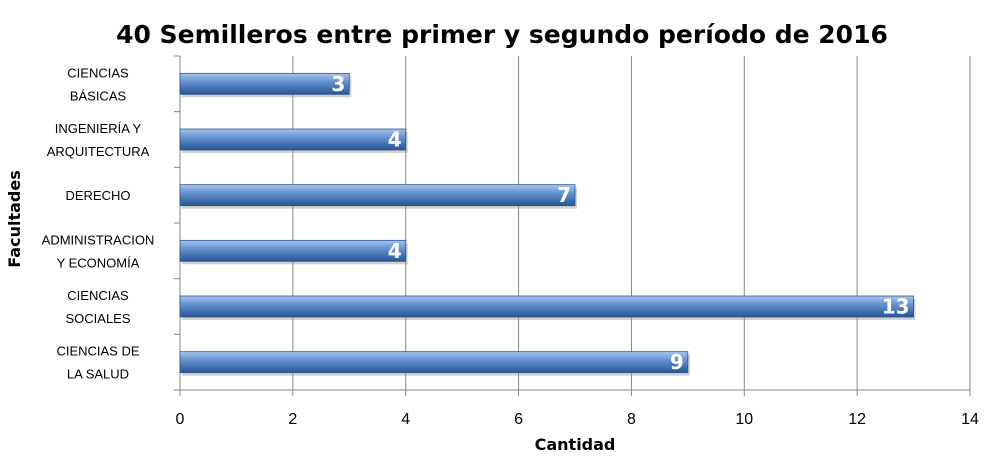 This screenshot has height=458, width=1003. I want to click on data-label: 3, so click(338, 84).